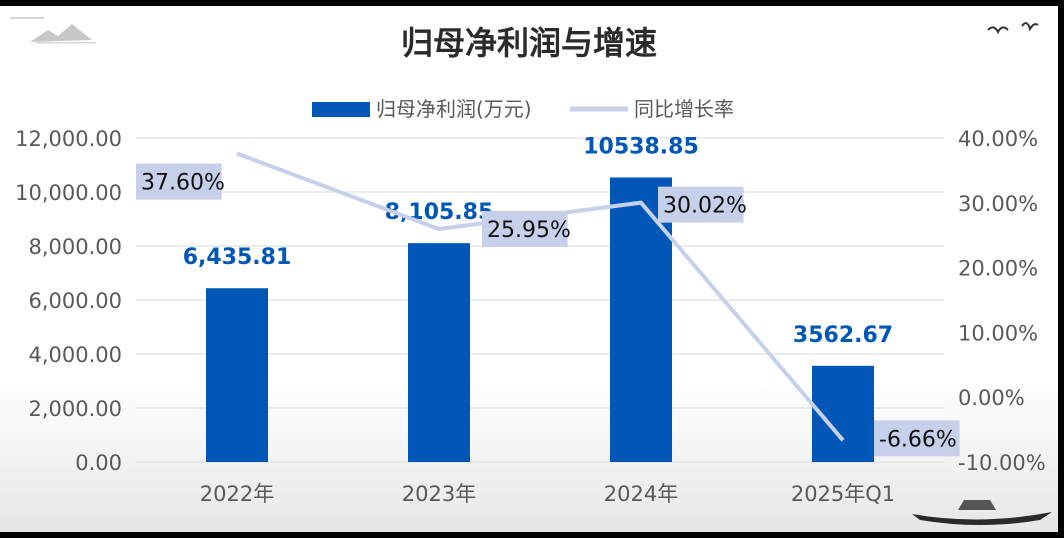 The width and height of the screenshot is (1064, 538). Describe the element at coordinates (237, 494) in the screenshot. I see `x-tick-label: 2022年` at that location.